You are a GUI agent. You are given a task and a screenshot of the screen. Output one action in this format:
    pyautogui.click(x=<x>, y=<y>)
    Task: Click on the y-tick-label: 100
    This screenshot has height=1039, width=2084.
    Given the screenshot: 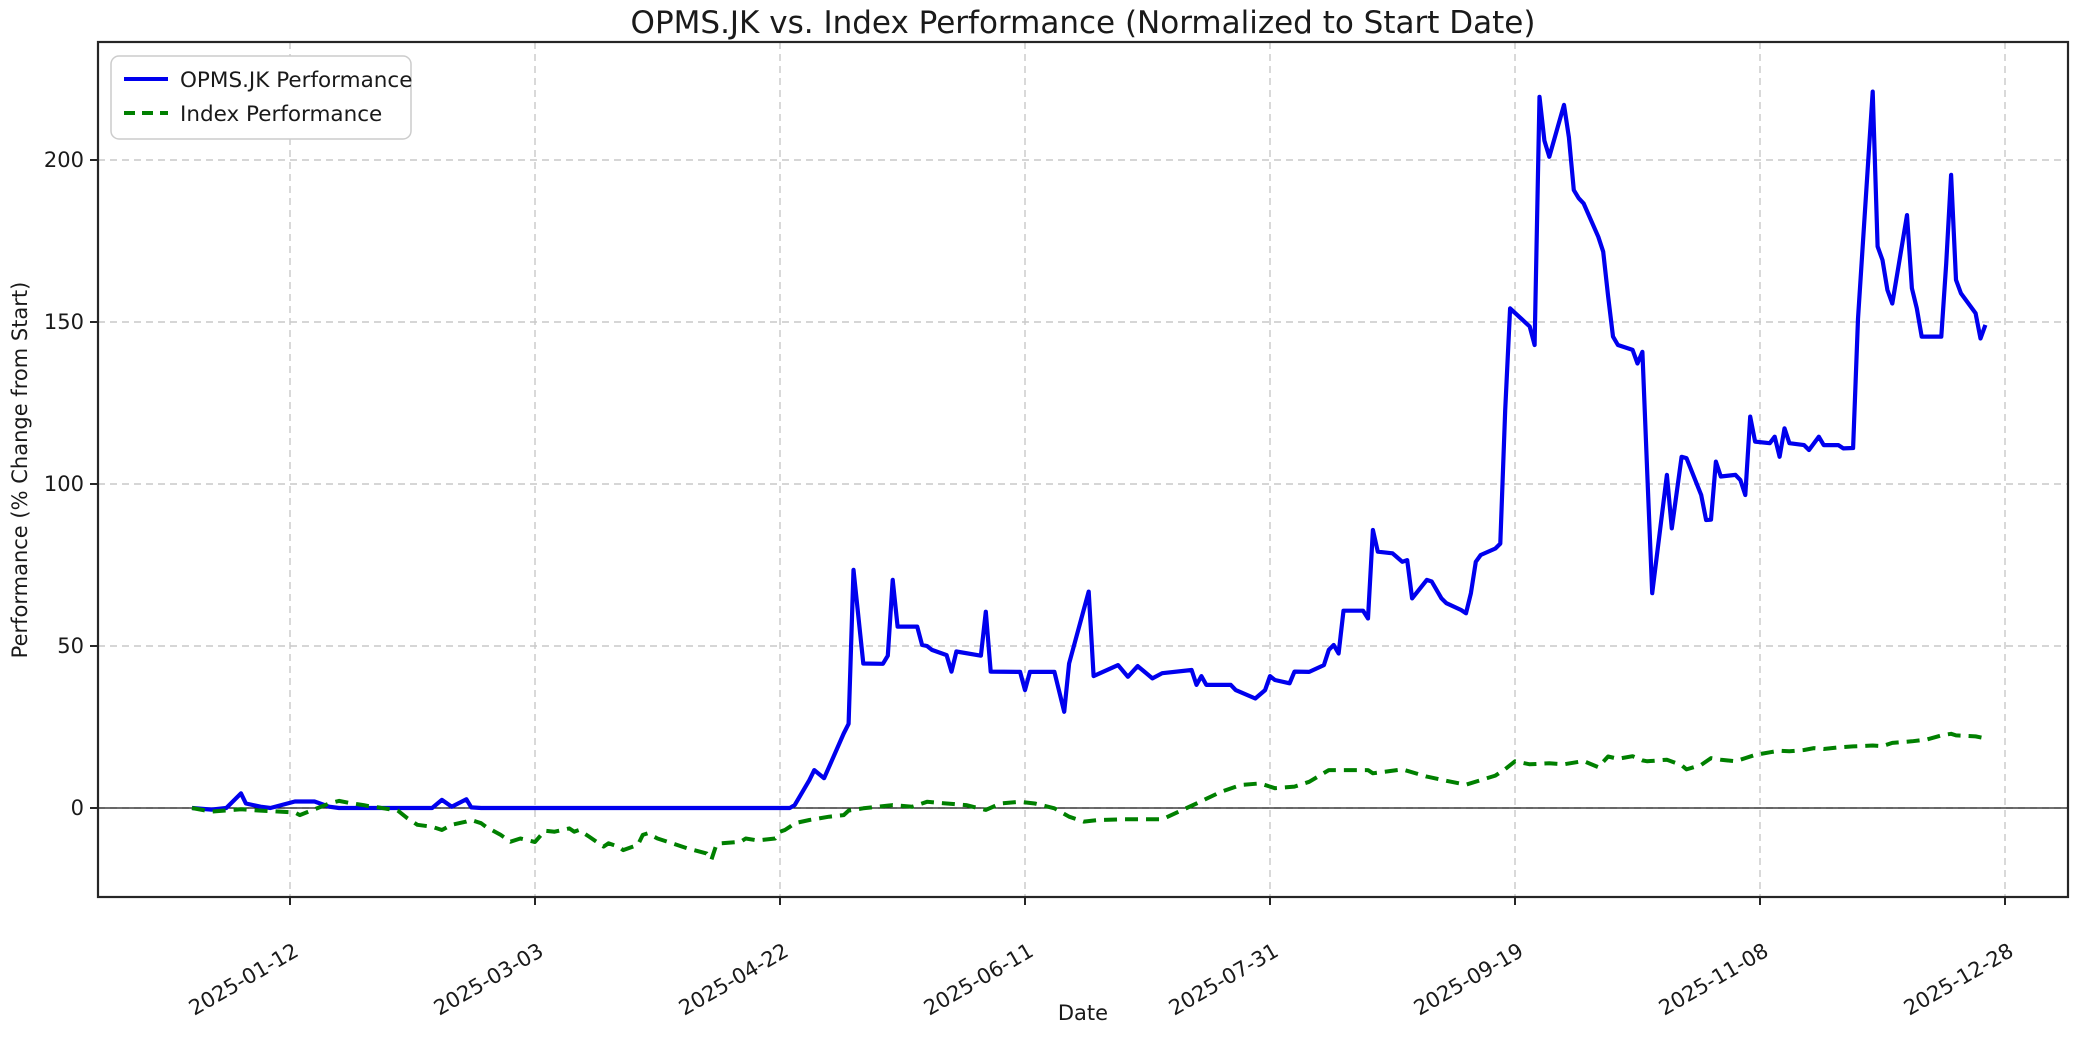 What is the action you would take?
    pyautogui.click(x=64, y=484)
    